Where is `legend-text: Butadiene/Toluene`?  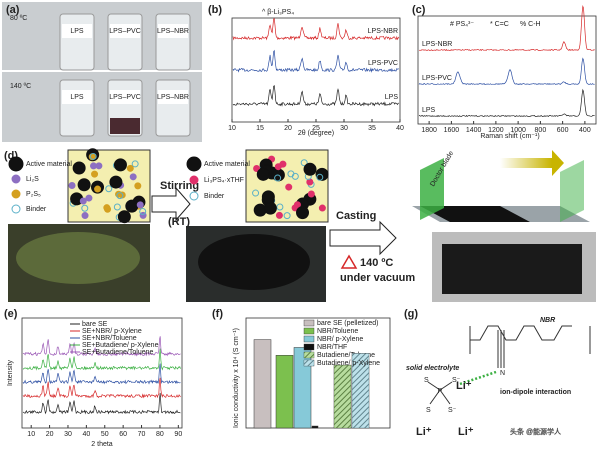 legend-text: Butadiene/Toluene is located at coordinates (346, 355).